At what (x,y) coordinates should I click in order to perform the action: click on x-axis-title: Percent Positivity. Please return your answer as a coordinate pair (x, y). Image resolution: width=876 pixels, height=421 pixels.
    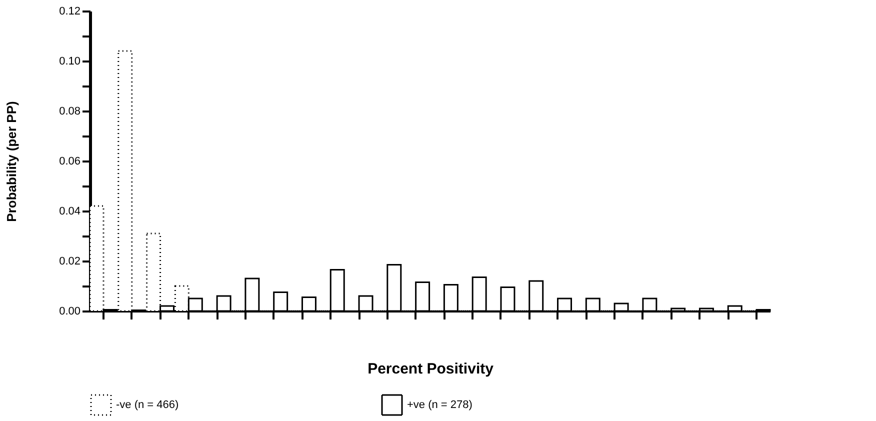
    Looking at the image, I should click on (431, 369).